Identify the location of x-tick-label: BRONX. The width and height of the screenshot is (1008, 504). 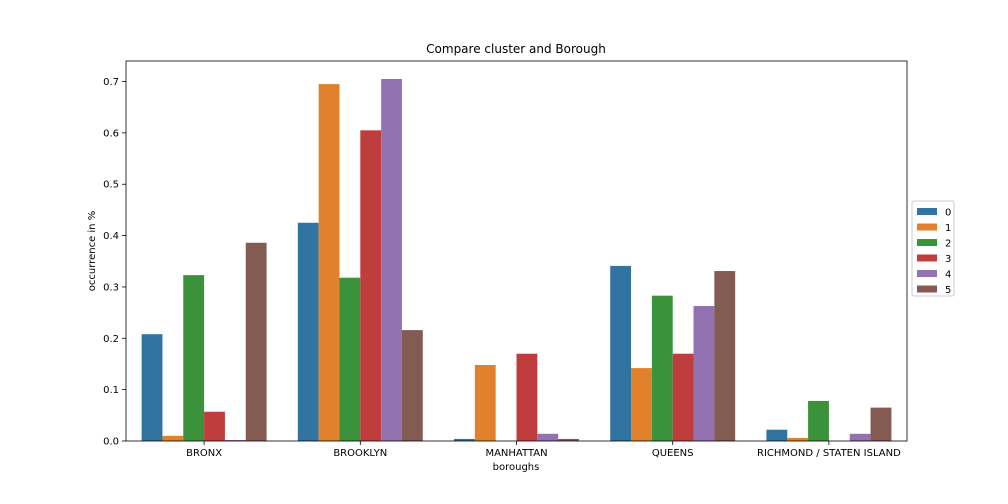
(204, 453).